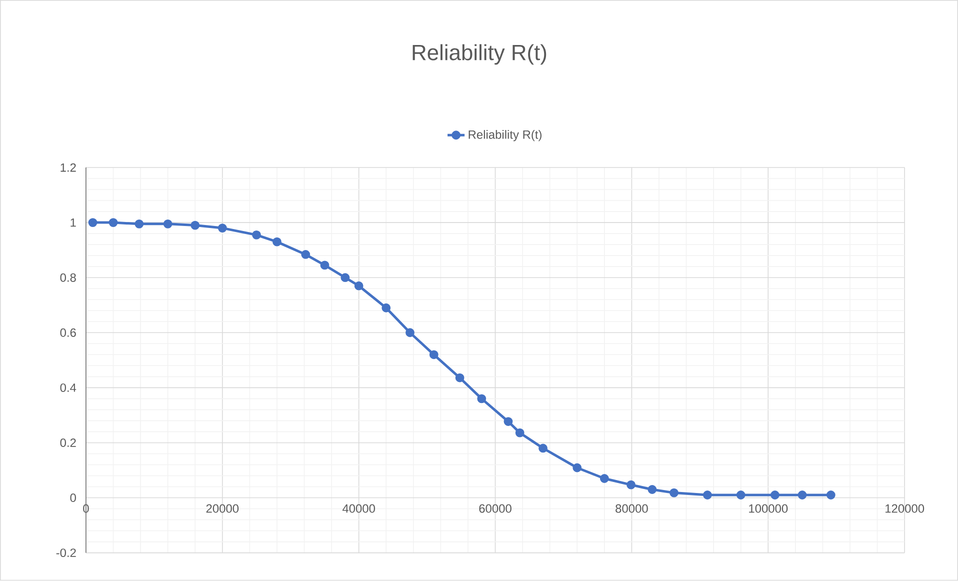 This screenshot has height=581, width=958. I want to click on y-tick-label: 1.2, so click(68, 167).